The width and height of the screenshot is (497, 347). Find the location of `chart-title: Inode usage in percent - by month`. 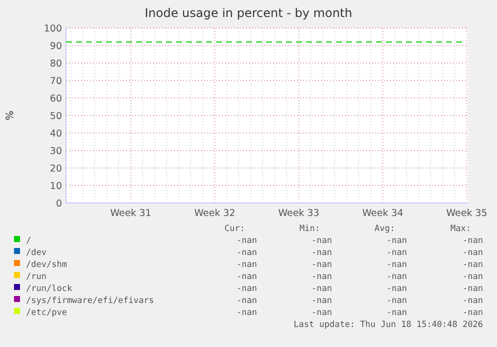

chart-title: Inode usage in percent - by month is located at coordinates (248, 13).